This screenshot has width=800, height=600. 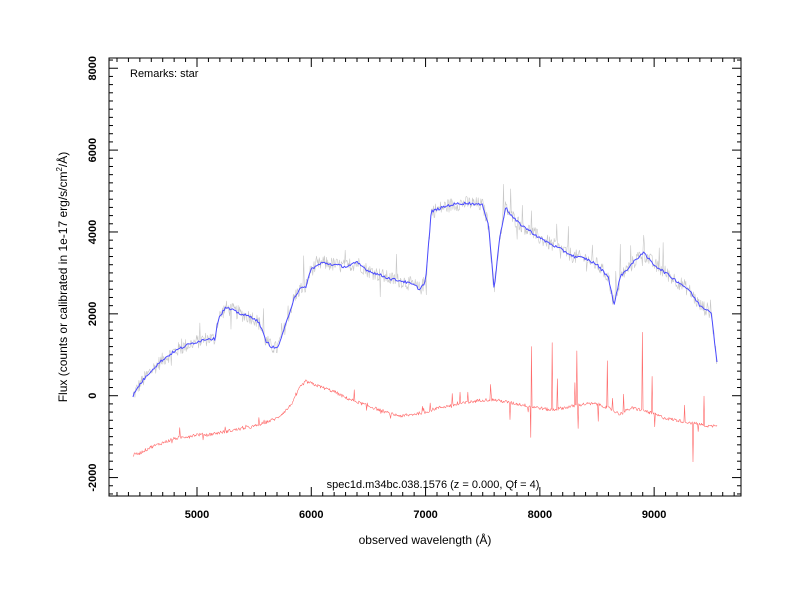 I want to click on y-tick-label: 8000, so click(x=93, y=68).